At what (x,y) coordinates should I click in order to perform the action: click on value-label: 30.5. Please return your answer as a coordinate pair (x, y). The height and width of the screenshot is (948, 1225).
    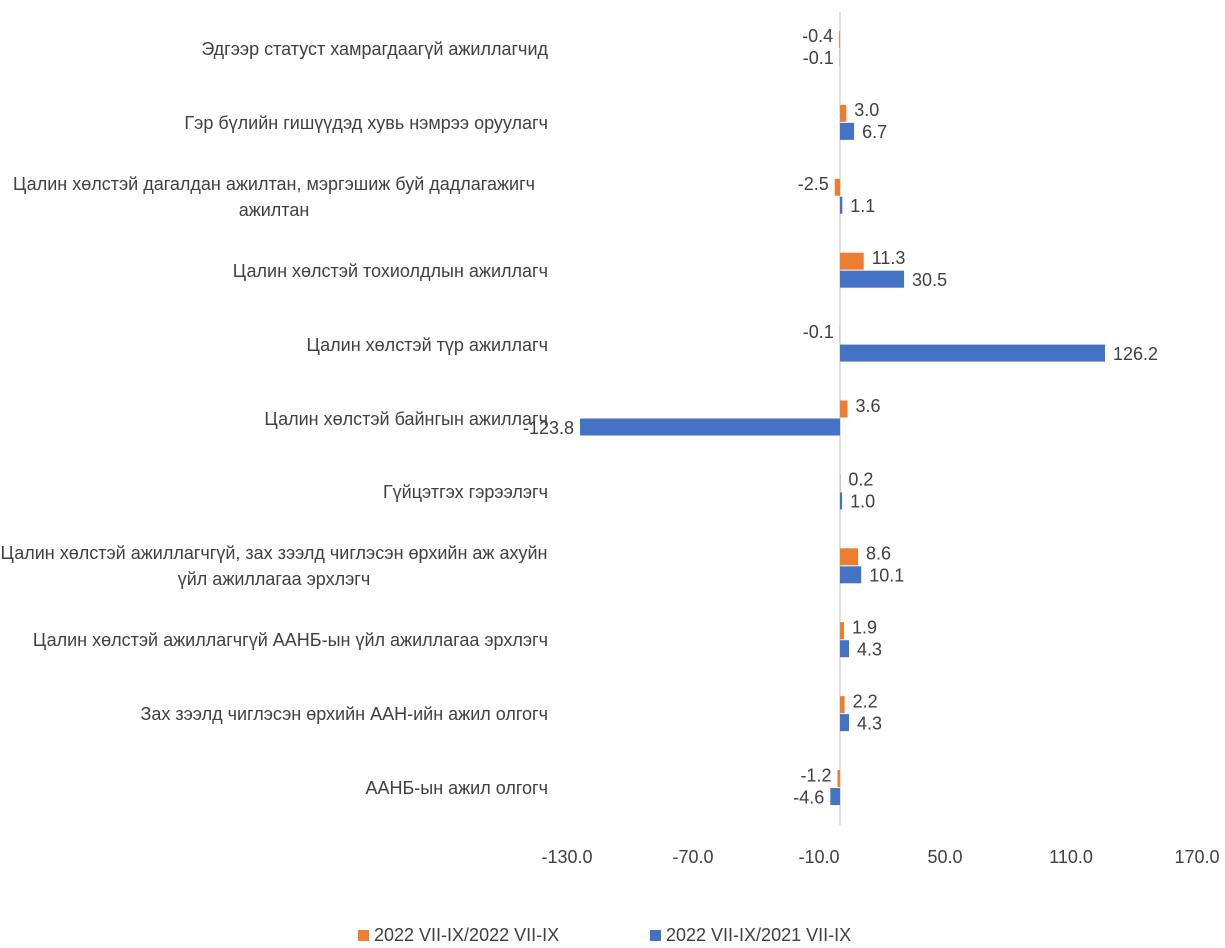
    Looking at the image, I should click on (929, 280).